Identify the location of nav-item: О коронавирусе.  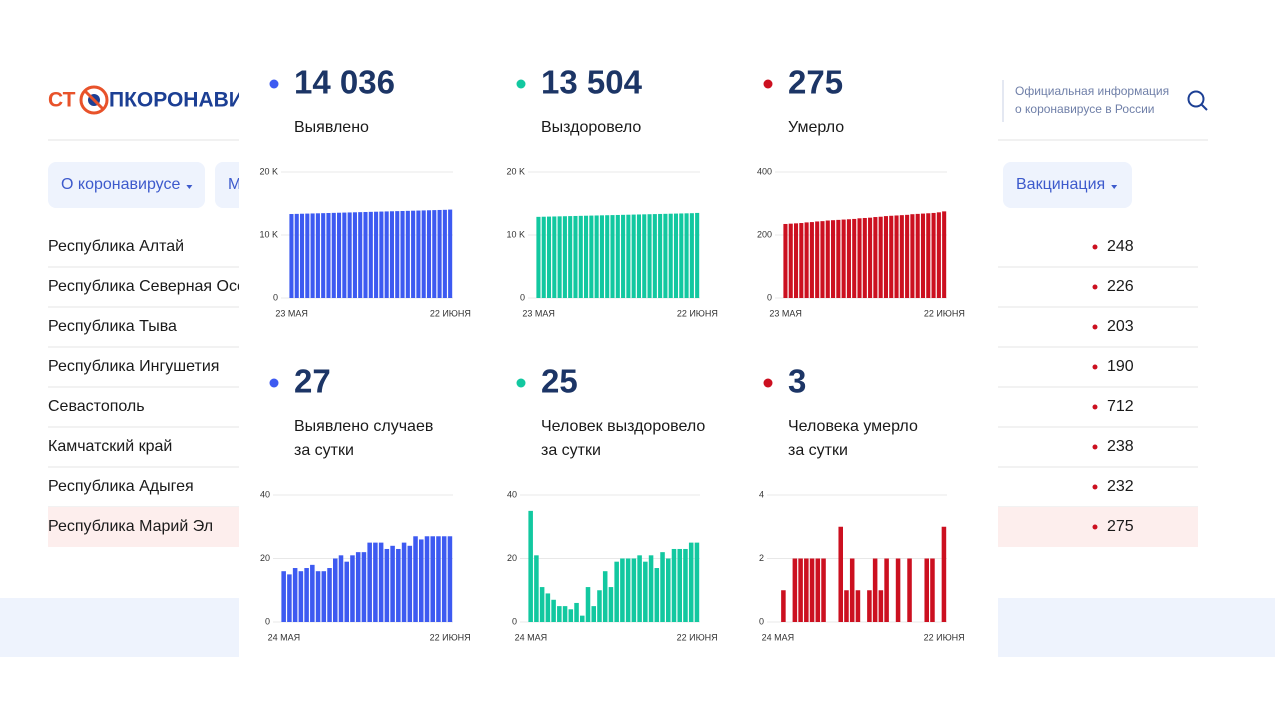
(126, 185).